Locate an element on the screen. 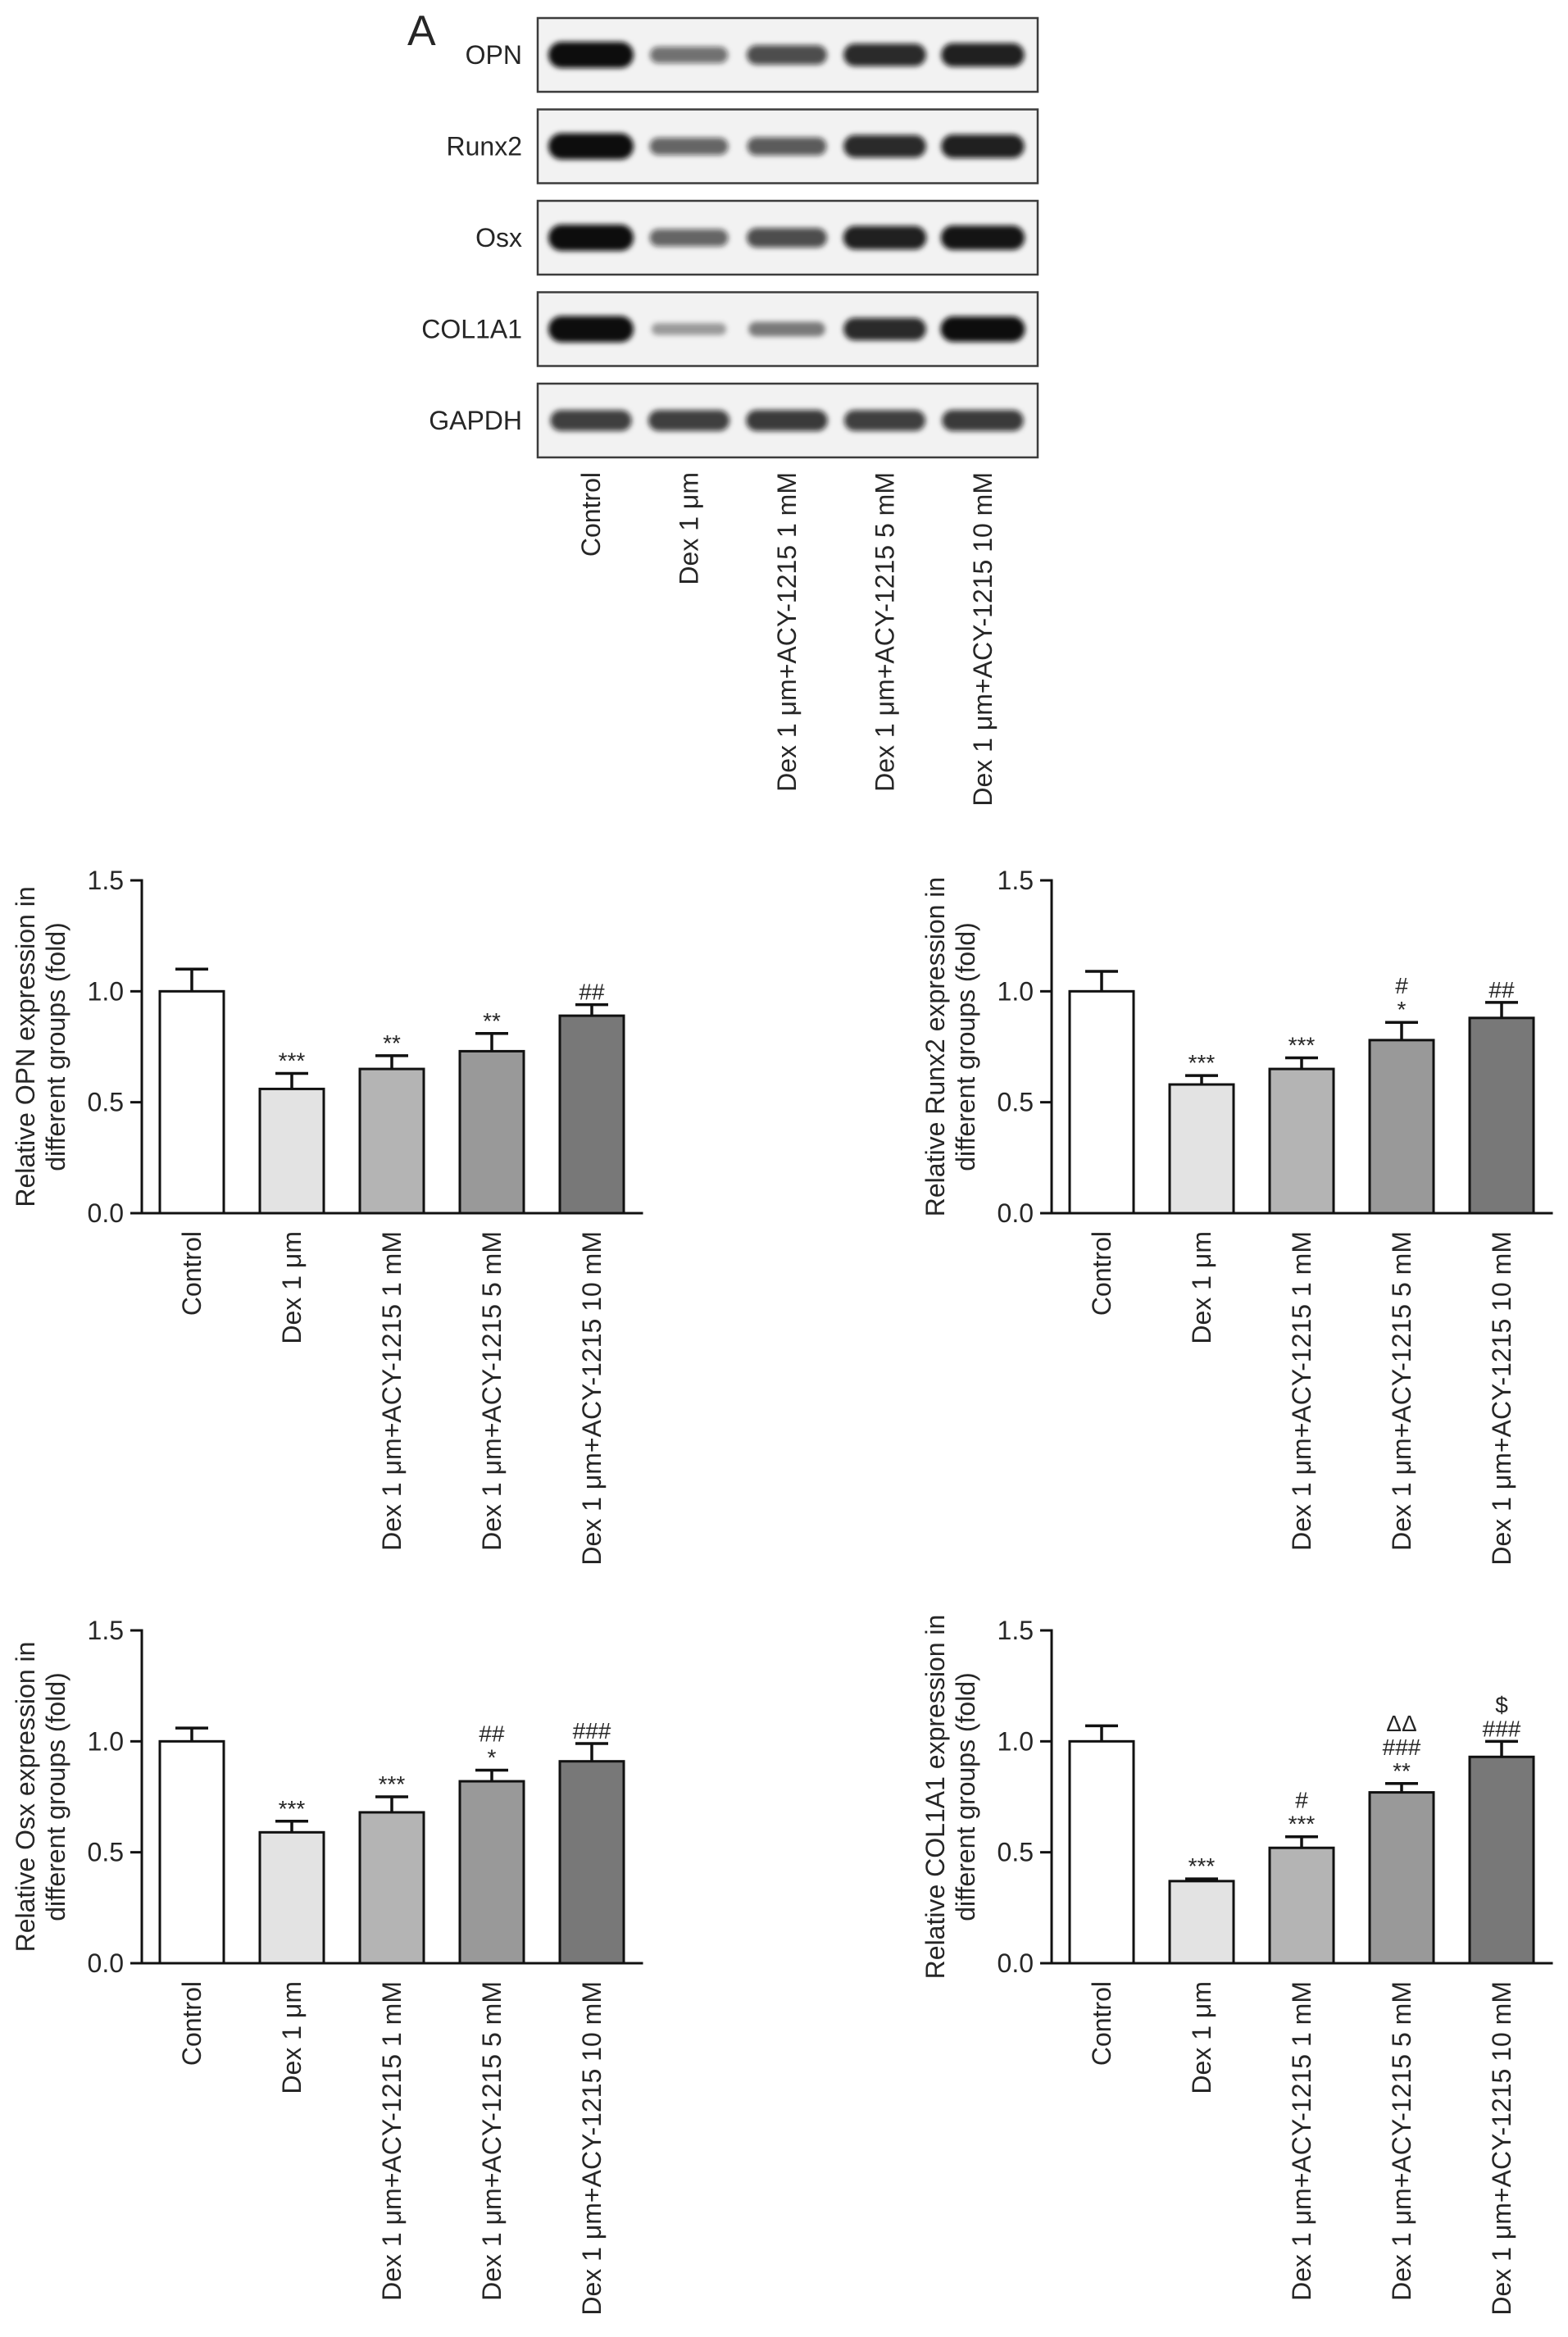 Image resolution: width=1568 pixels, height=2337 pixels. significance-label: * is located at coordinates (1402, 1010).